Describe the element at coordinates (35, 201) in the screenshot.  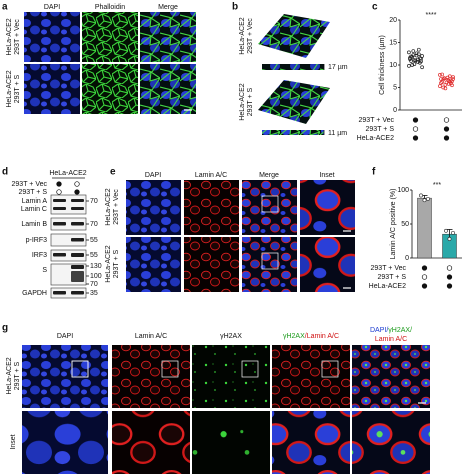
I see `band-label: Lamin A` at that location.